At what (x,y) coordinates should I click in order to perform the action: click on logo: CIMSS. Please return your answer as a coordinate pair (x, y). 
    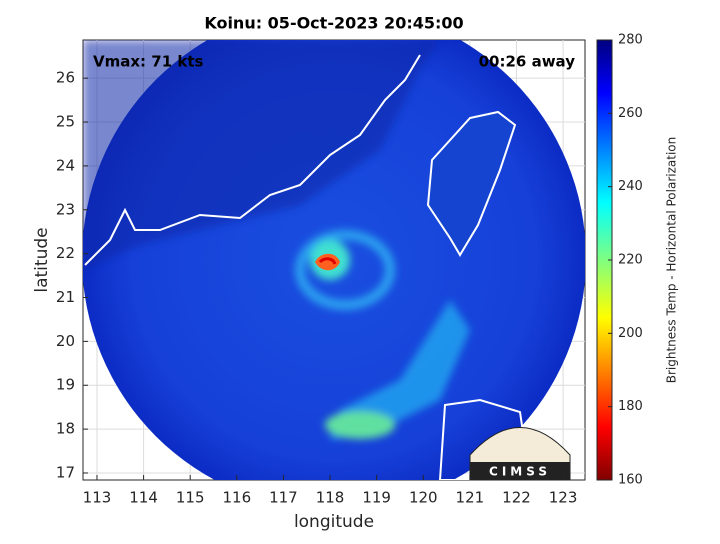
    Looking at the image, I should click on (520, 454).